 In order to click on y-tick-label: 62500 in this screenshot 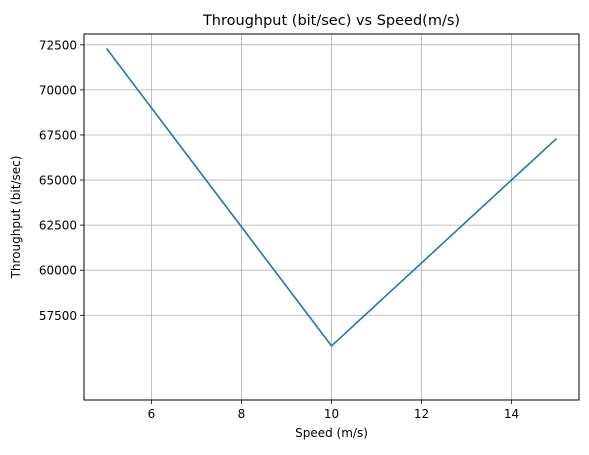, I will do `click(58, 226)`.